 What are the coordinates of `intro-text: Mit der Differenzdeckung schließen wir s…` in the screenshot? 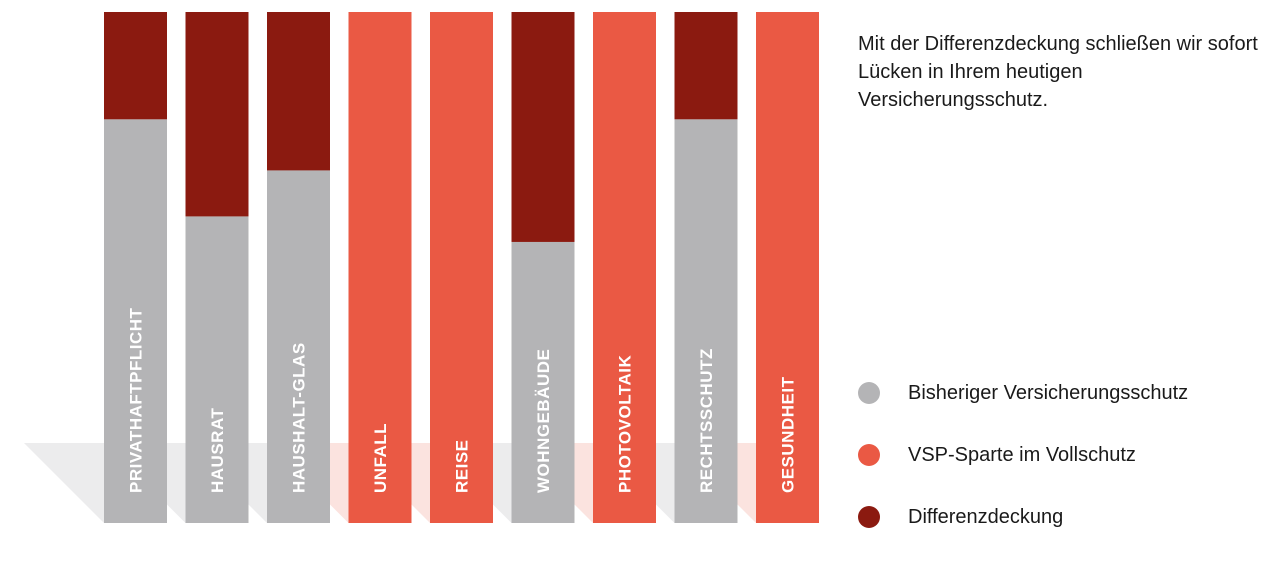 It's located at (1058, 72).